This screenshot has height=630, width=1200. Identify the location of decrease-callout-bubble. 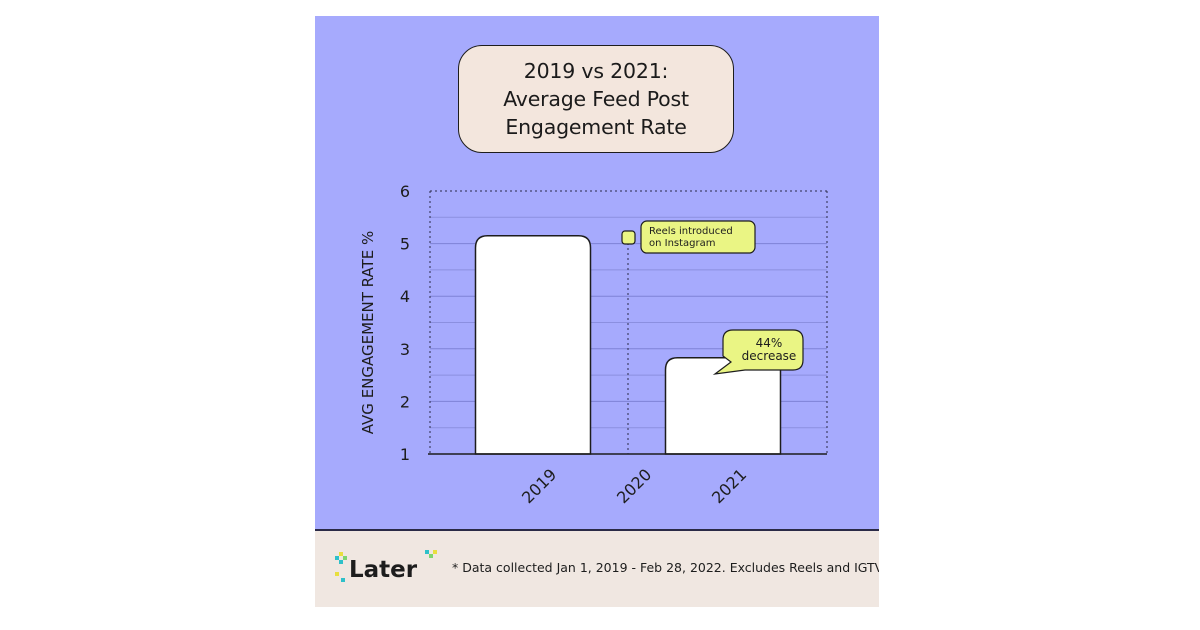
(758, 352).